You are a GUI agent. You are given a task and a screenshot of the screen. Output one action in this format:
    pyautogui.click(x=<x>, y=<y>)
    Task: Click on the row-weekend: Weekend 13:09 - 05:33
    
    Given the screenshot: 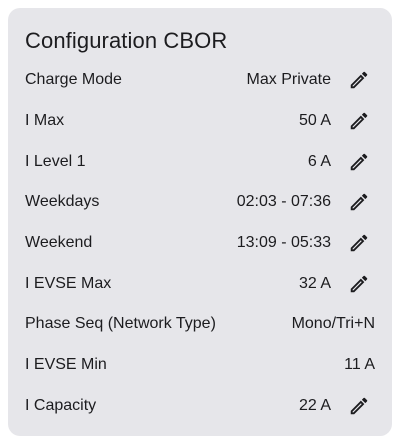 What is the action you would take?
    pyautogui.click(x=200, y=243)
    